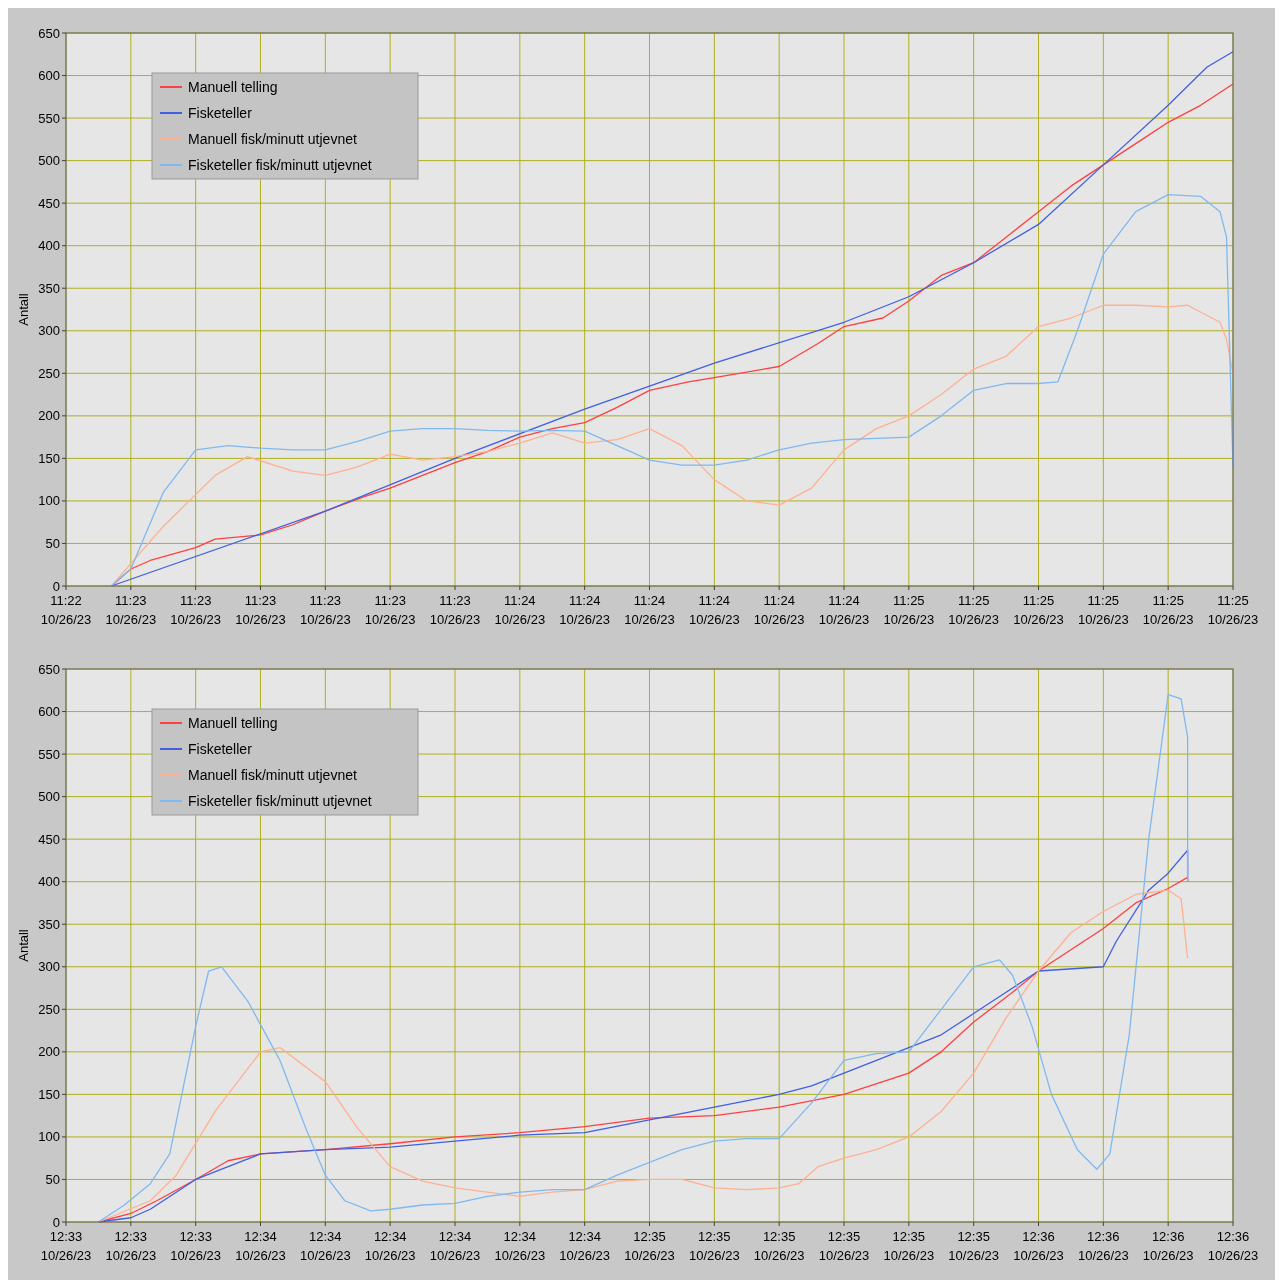 This screenshot has height=1280, width=1283. What do you see at coordinates (66, 610) in the screenshot?
I see `x-tick-label: 11:22 10/26/23` at bounding box center [66, 610].